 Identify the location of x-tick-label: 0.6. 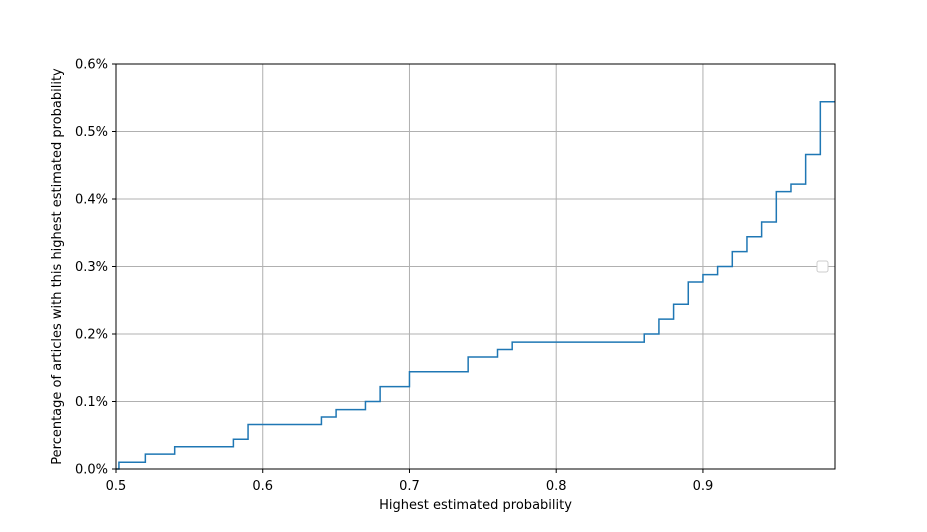
(262, 486).